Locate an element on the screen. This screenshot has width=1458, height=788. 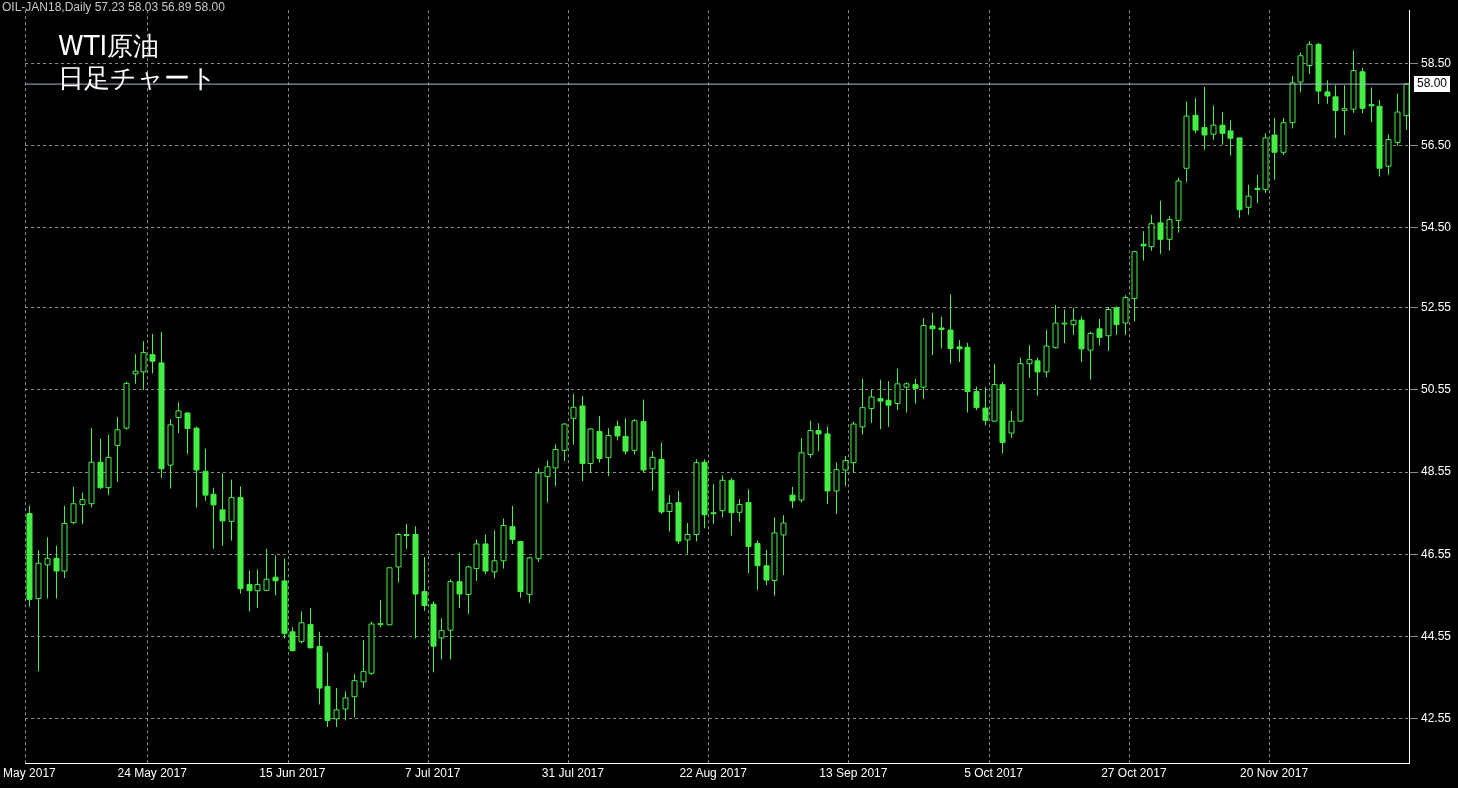
x-tick-label: May 2017 is located at coordinates (30, 773).